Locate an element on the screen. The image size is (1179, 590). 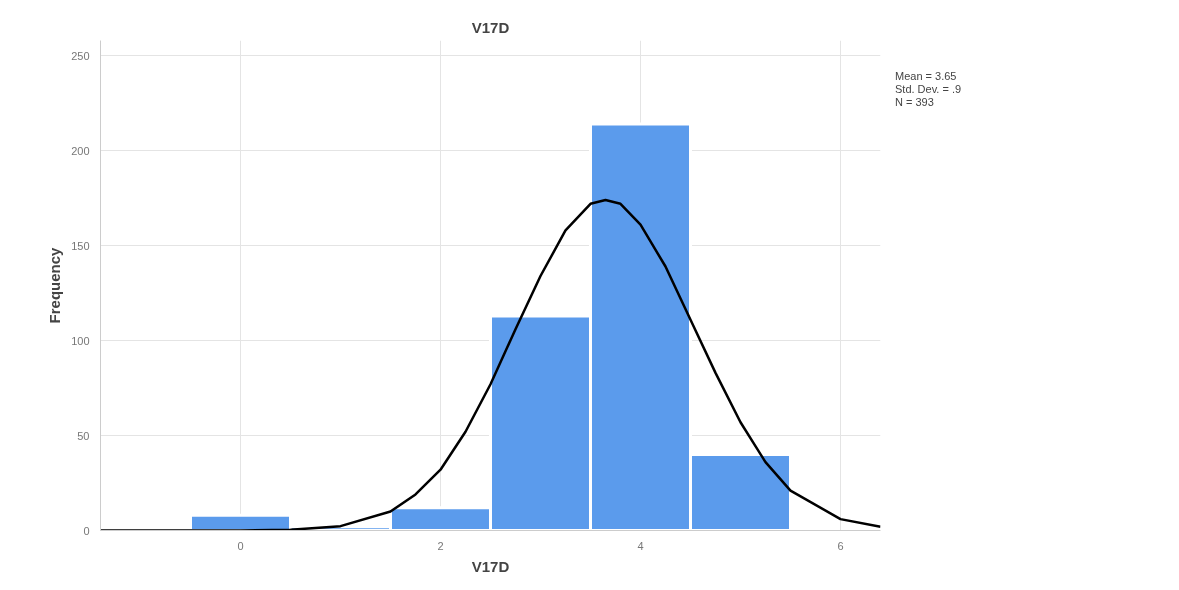
y-axis-title: Frequency is located at coordinates (55, 285).